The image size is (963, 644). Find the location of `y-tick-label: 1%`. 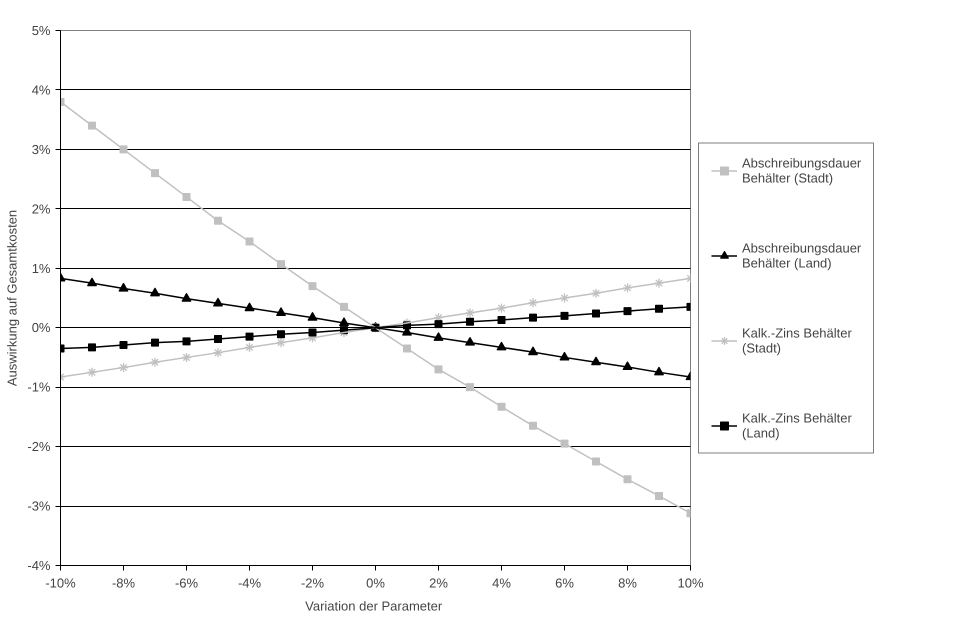

y-tick-label: 1% is located at coordinates (41, 268).